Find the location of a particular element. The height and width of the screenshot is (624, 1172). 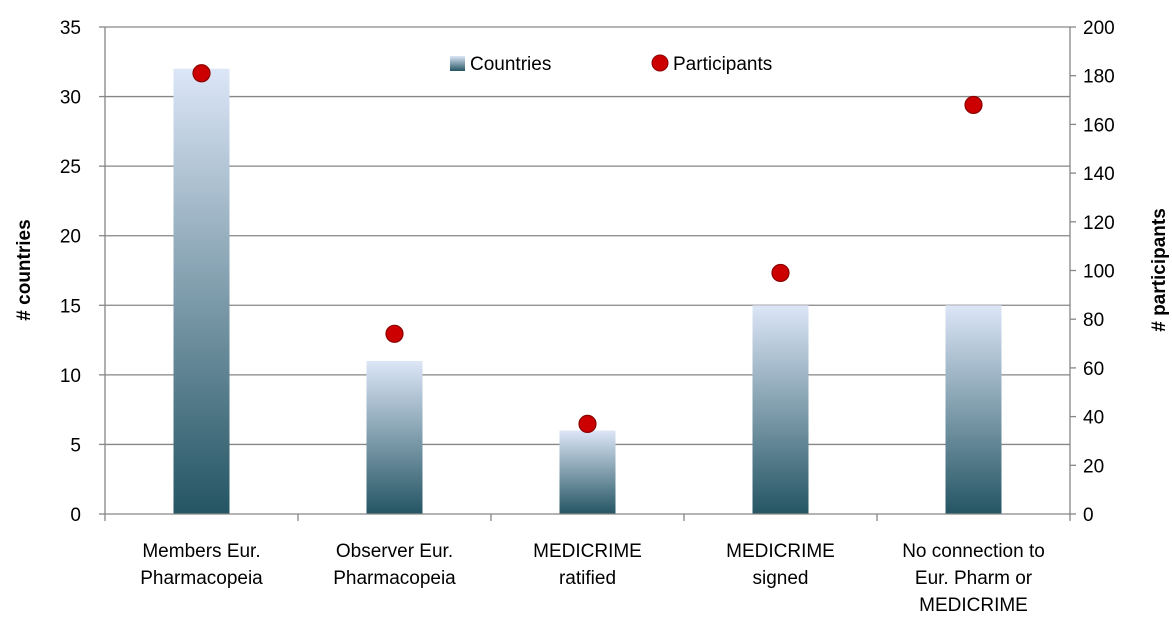

y2-tick-label: 100 is located at coordinates (1099, 272).